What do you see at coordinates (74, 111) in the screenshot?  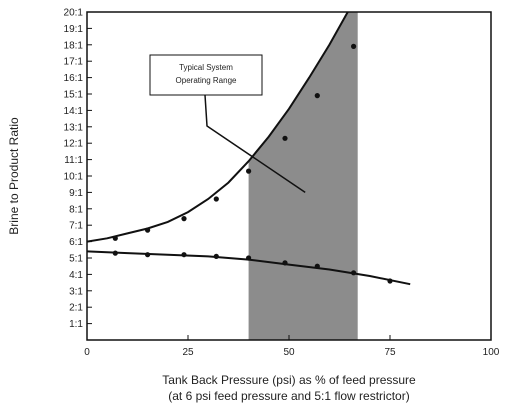 I see `y-tick-label: 14:1` at bounding box center [74, 111].